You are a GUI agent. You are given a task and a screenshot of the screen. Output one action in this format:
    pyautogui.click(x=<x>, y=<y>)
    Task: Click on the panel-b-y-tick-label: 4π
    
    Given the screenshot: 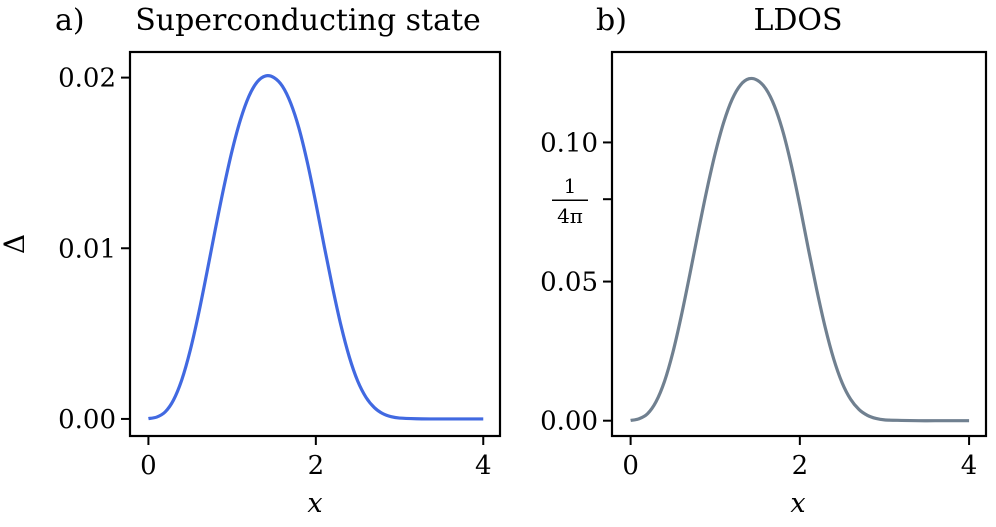 What is the action you would take?
    pyautogui.click(x=570, y=216)
    